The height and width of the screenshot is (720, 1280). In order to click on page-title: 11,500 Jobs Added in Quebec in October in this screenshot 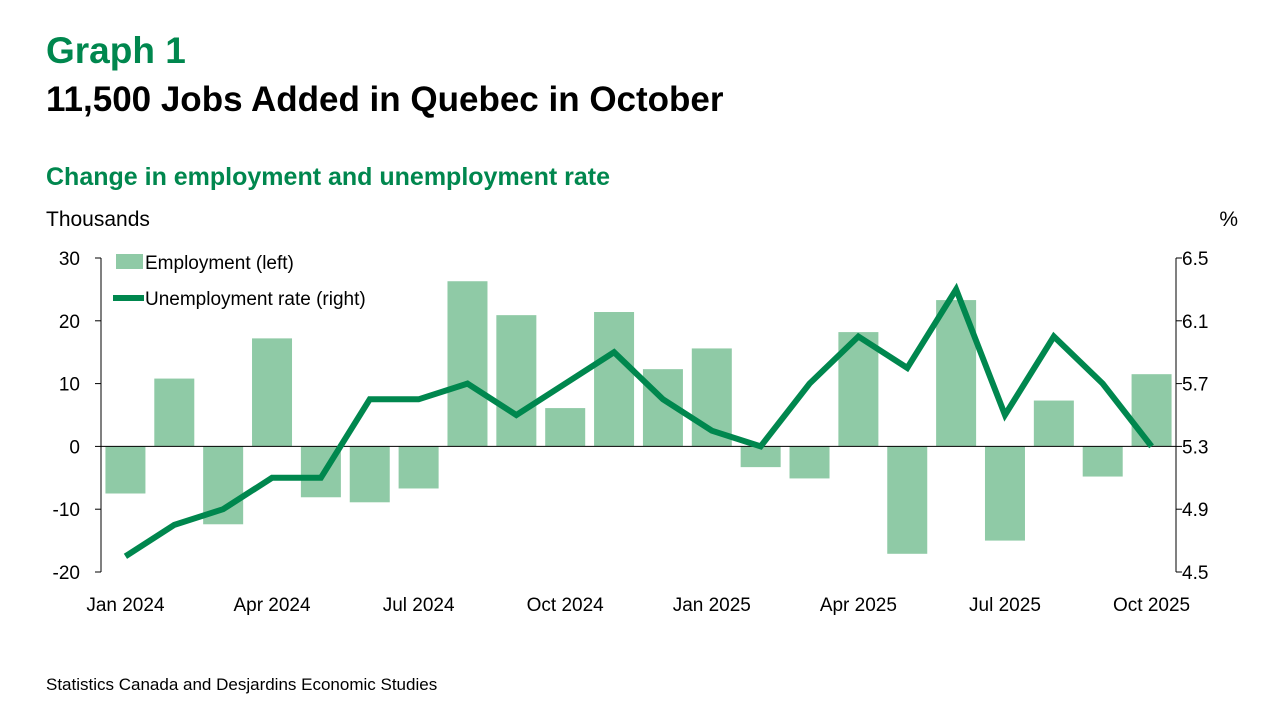, I will do `click(385, 99)`.